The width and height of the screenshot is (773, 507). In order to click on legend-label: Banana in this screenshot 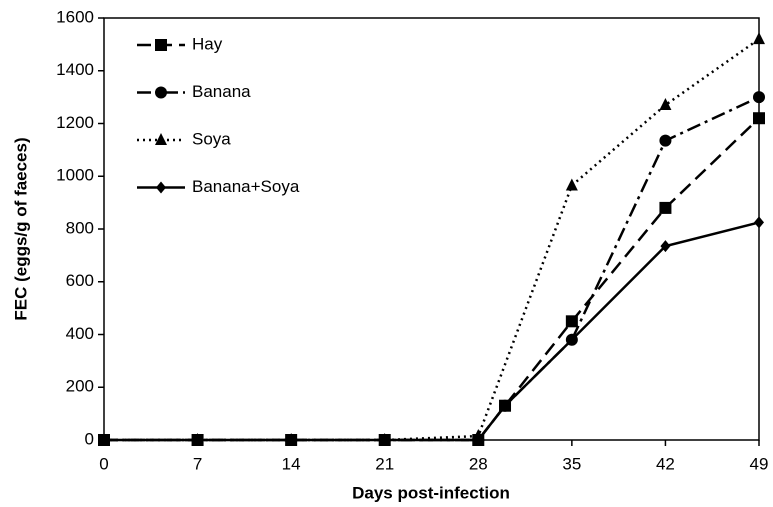, I will do `click(221, 91)`.